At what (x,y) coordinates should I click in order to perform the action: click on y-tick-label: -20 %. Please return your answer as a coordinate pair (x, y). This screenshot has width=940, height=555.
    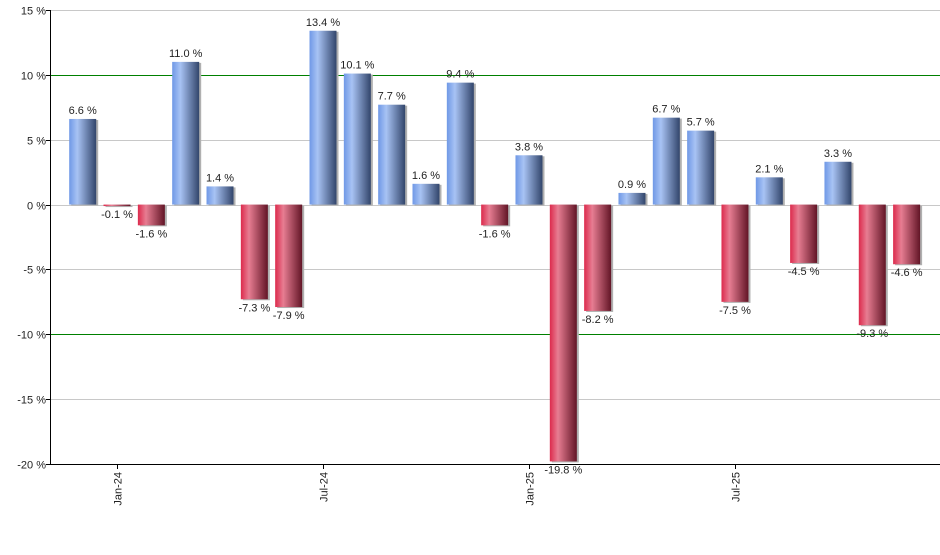
    Looking at the image, I should click on (31, 466).